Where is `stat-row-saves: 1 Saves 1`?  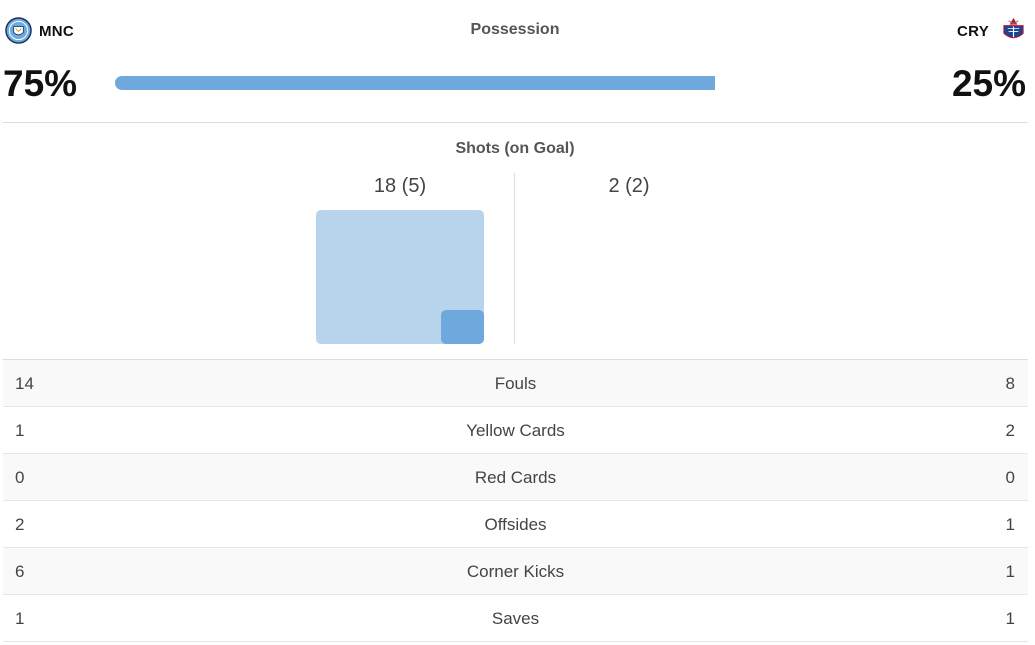
stat-row-saves: 1 Saves 1 is located at coordinates (515, 618).